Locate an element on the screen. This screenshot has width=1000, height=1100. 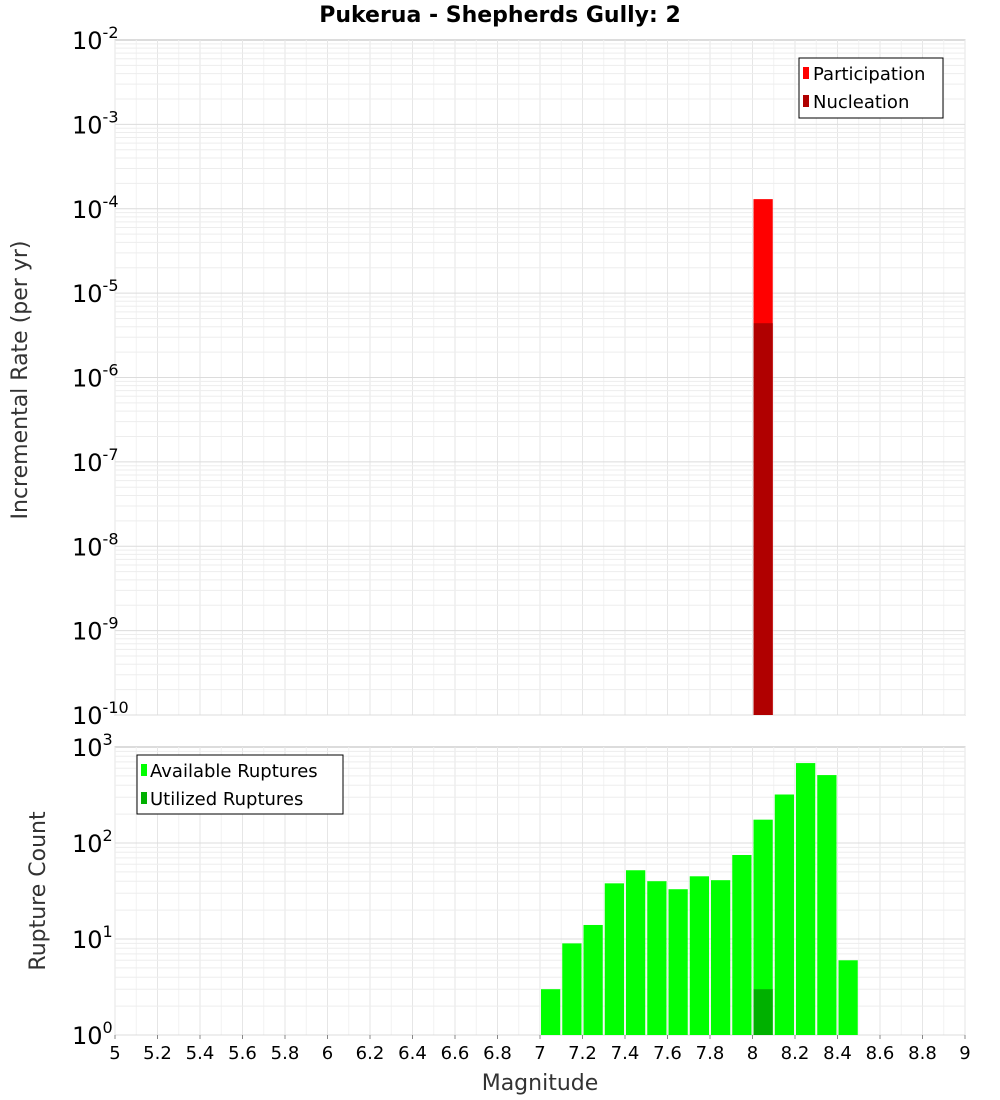
x-tick-label: 5 is located at coordinates (114, 1053).